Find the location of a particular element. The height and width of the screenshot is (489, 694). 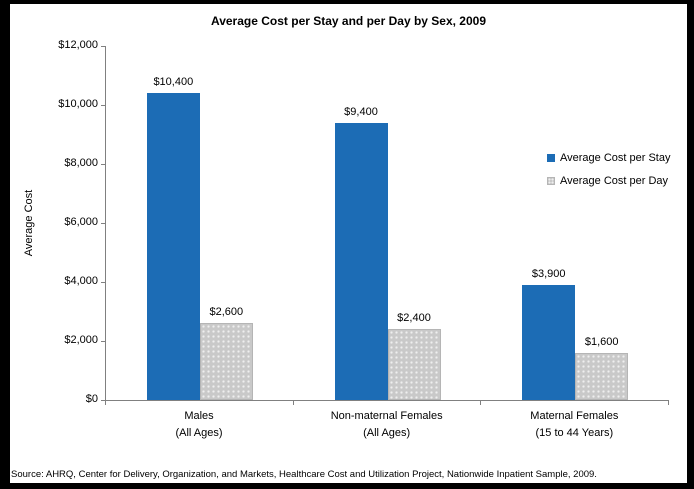

y-tick-label: $10,000 is located at coordinates (78, 104).